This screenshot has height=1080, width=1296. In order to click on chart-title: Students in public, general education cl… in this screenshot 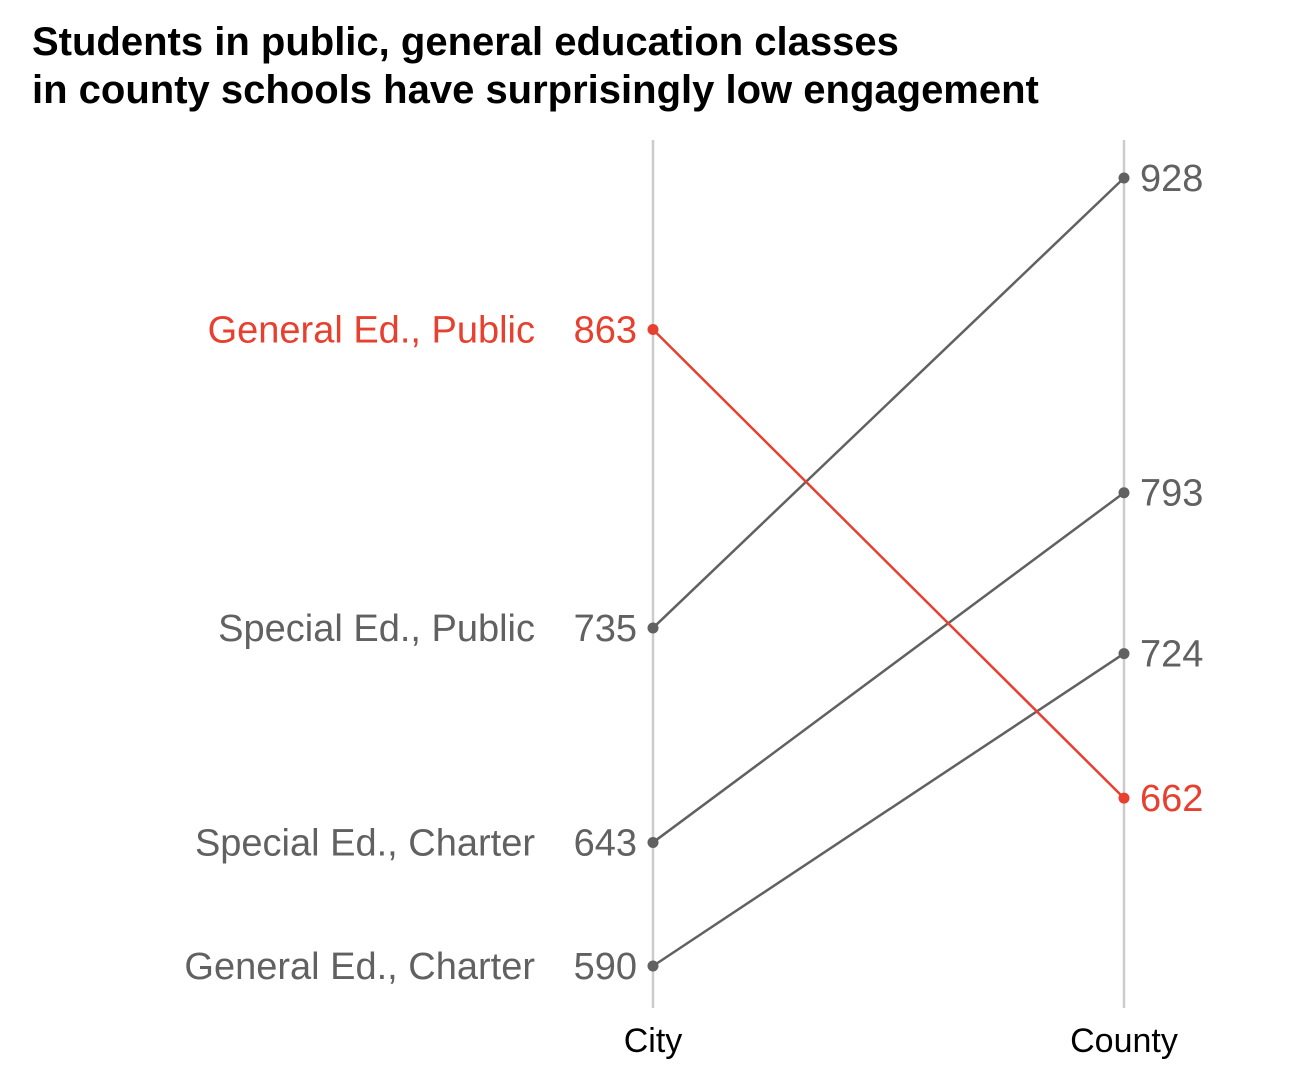, I will do `click(652, 66)`.